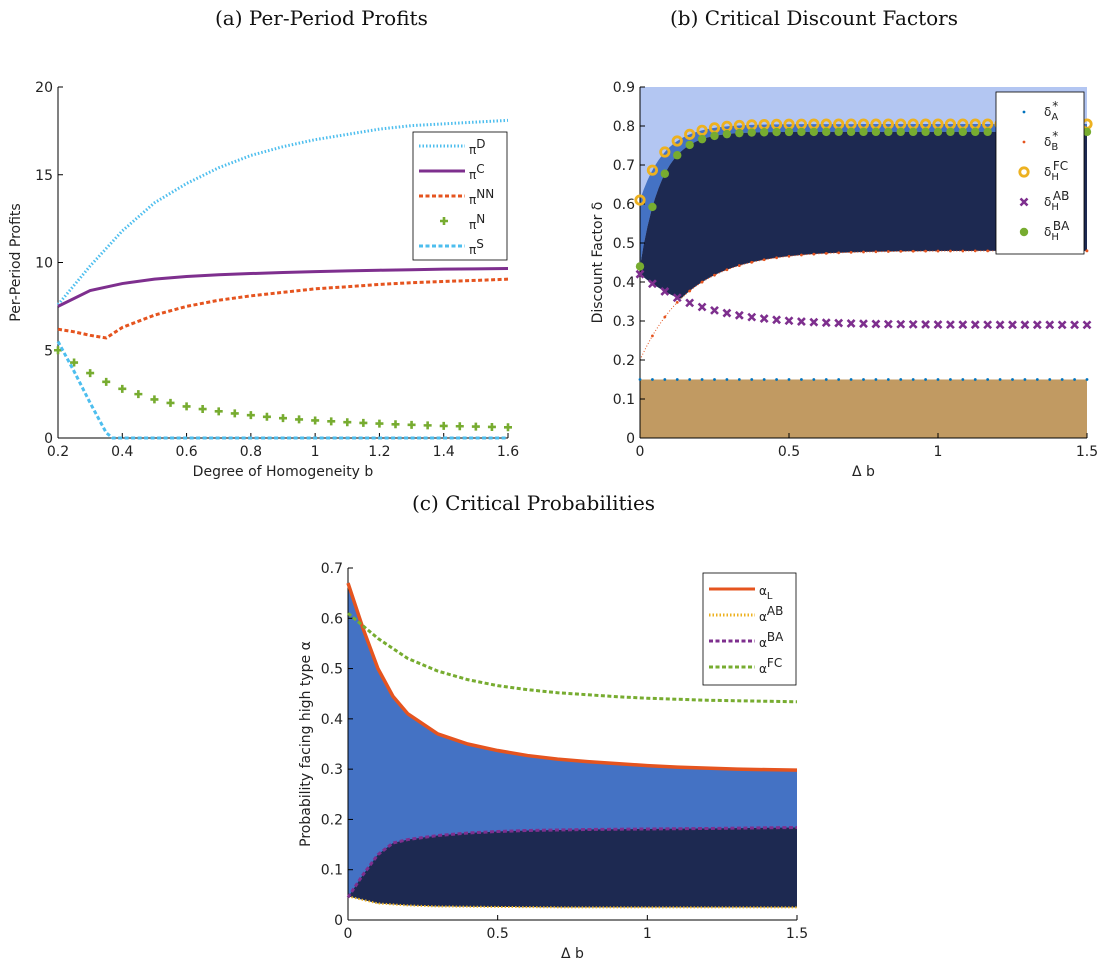 The height and width of the screenshot is (969, 1105). I want to click on chart-b-marker-hfc, so click(640, 200).